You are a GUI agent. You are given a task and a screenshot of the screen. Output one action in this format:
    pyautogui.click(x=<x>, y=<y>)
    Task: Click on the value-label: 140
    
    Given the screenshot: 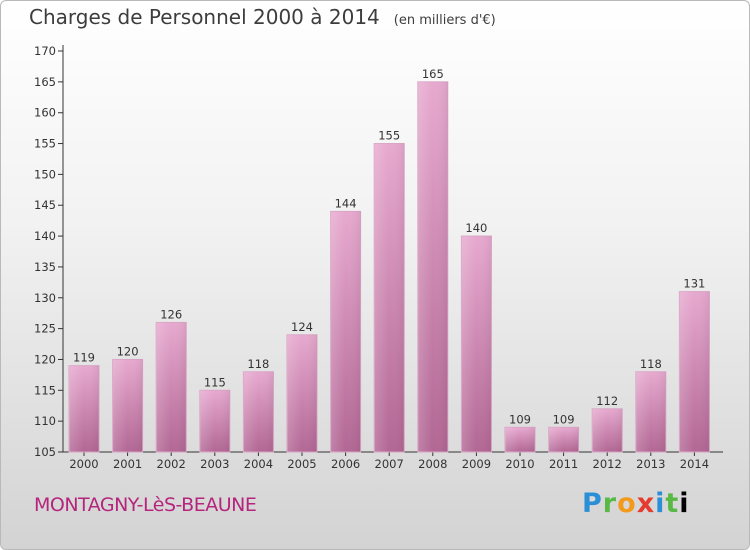 What is the action you would take?
    pyautogui.click(x=476, y=228)
    